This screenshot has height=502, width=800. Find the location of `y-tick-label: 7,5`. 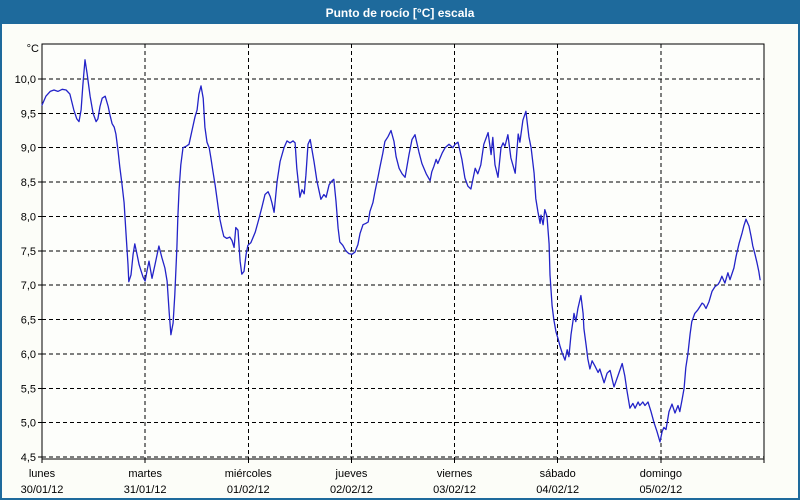

y-tick-label: 7,5 is located at coordinates (28, 252).